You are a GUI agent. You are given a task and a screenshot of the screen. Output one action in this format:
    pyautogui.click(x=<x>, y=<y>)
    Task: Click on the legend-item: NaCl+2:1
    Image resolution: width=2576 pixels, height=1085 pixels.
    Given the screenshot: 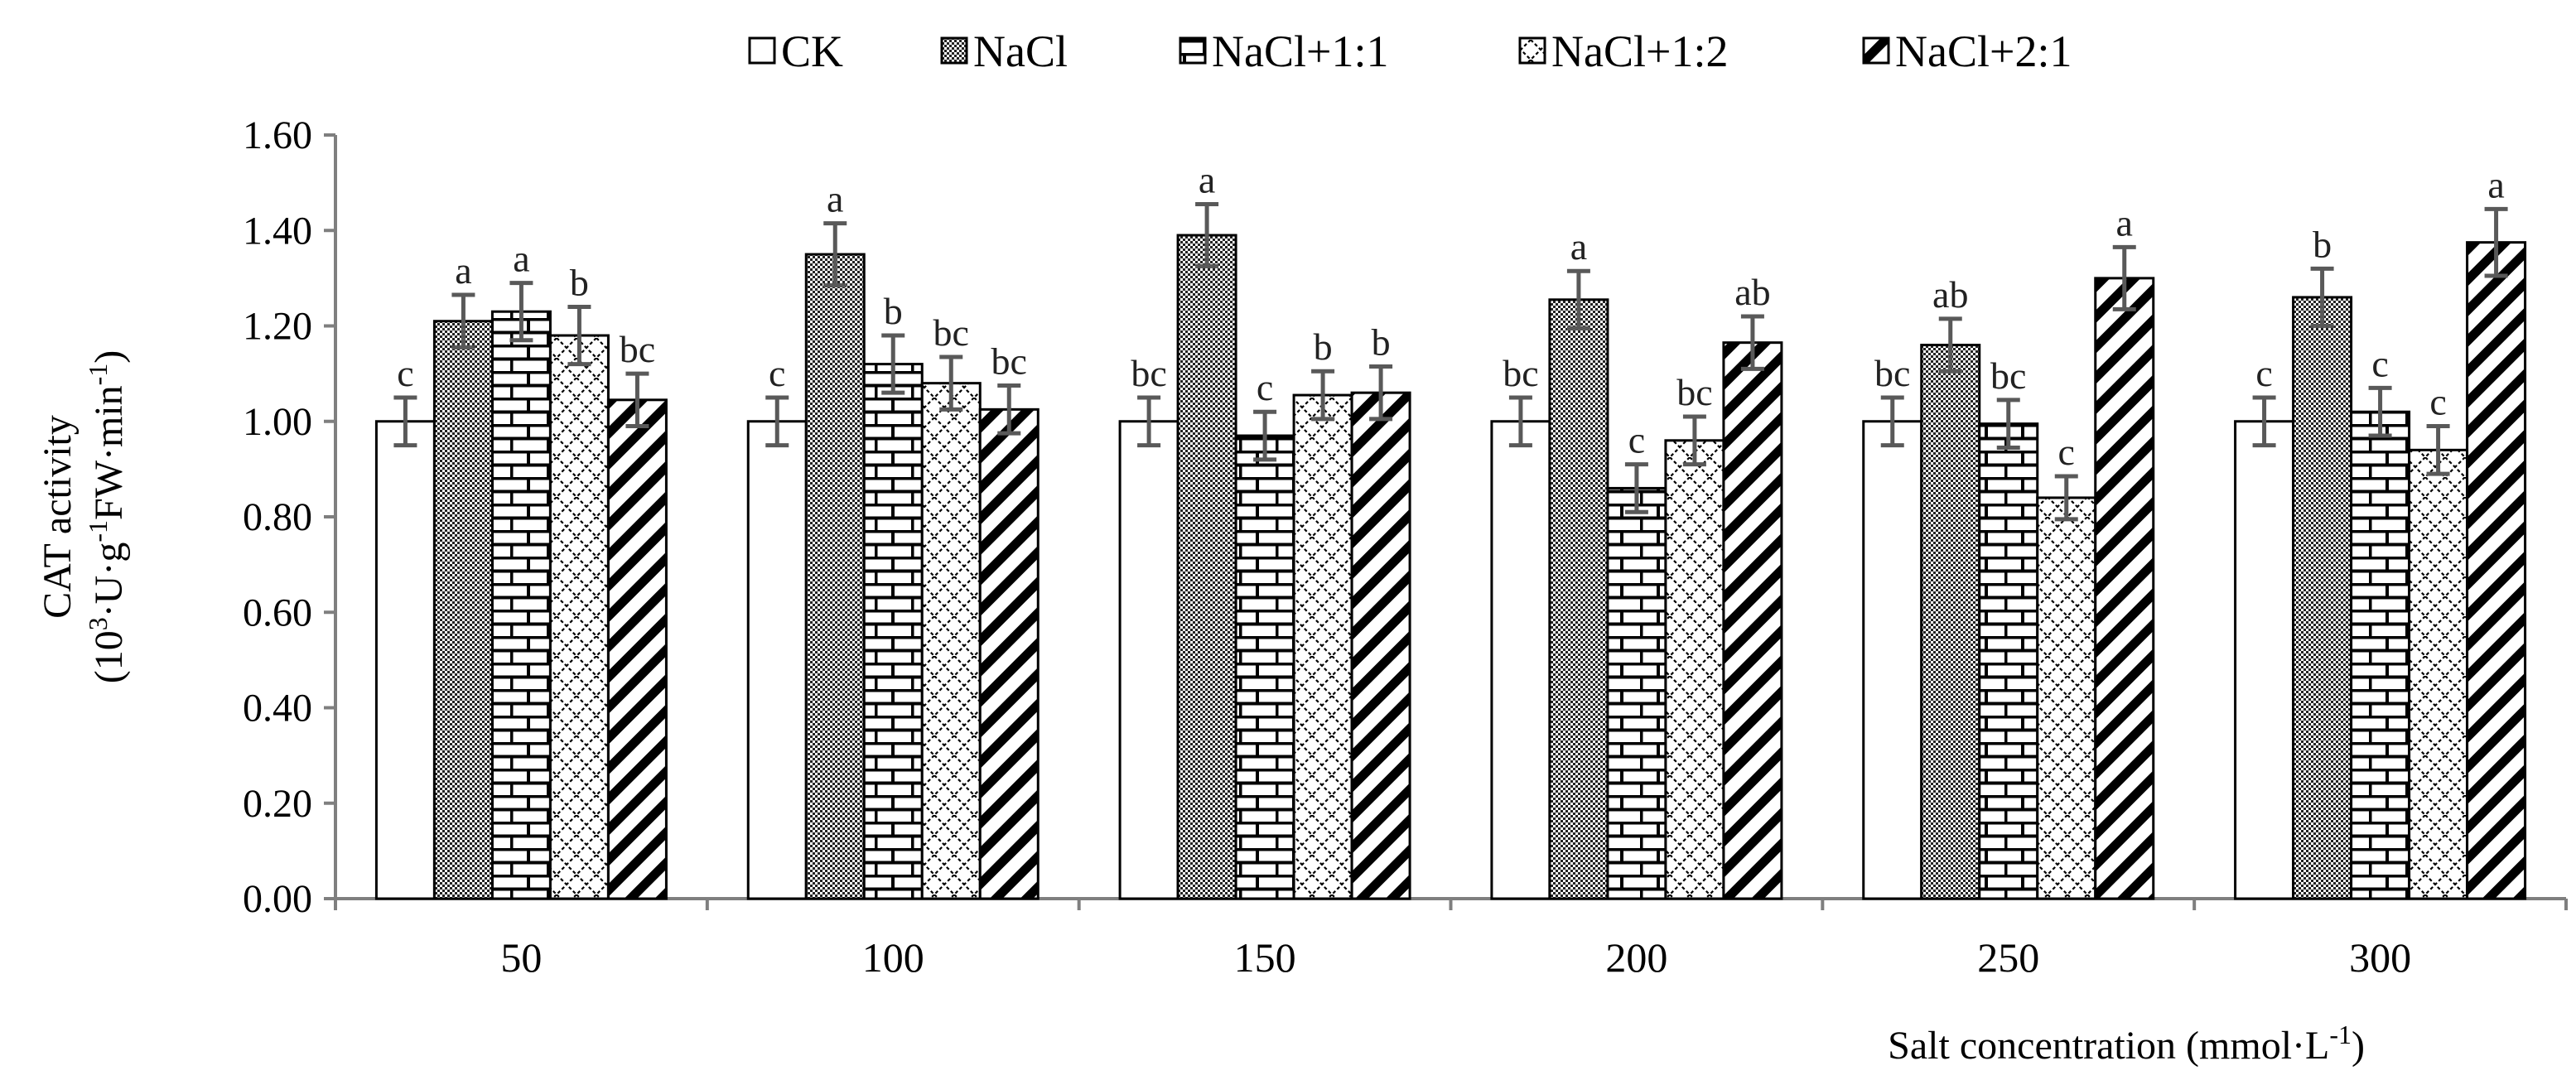 What is the action you would take?
    pyautogui.click(x=1967, y=51)
    